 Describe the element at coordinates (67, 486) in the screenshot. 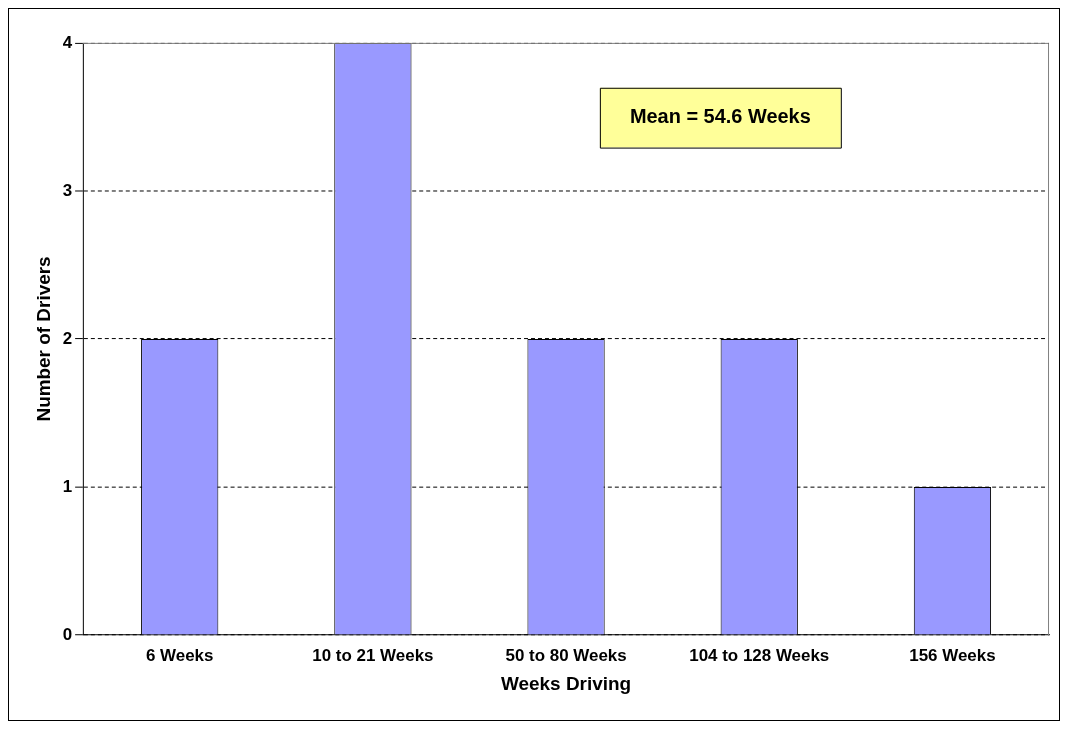

I see `y-tick-label: 1` at that location.